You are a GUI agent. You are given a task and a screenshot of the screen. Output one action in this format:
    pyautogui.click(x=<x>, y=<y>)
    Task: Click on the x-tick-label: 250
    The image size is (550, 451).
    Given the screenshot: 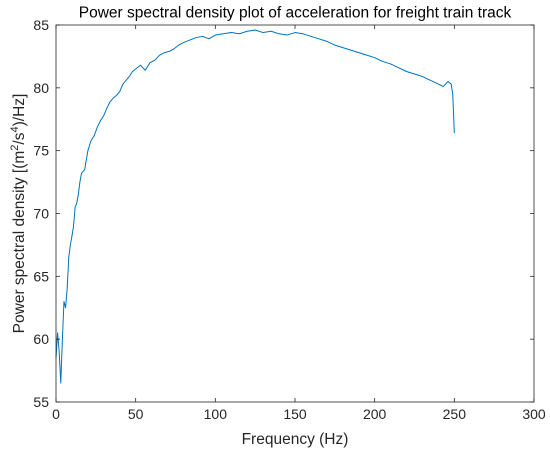 What is the action you would take?
    pyautogui.click(x=455, y=414)
    